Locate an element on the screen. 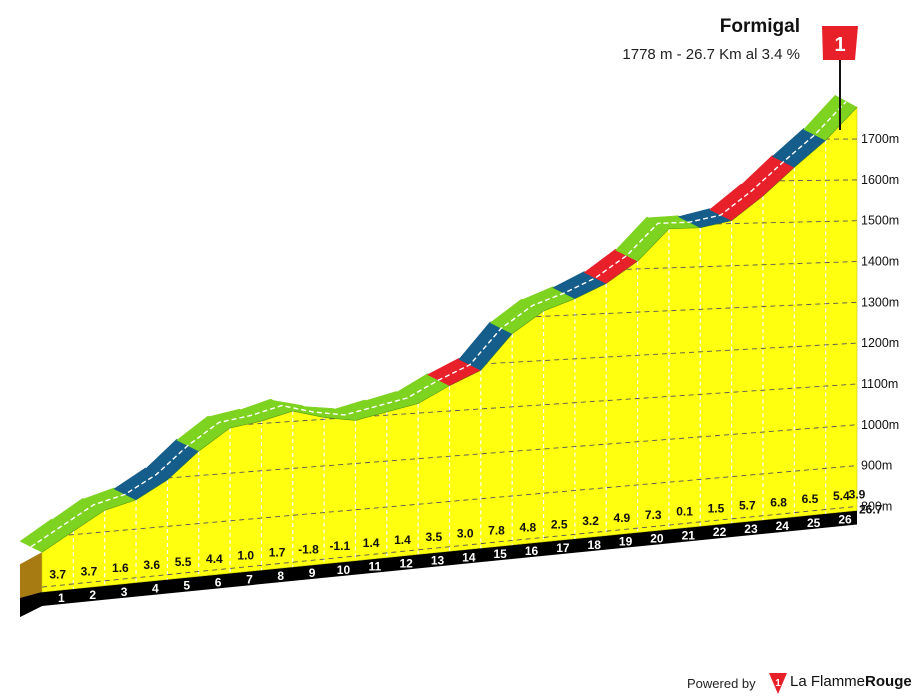  altitude-tick-label: 1700m is located at coordinates (880, 139).